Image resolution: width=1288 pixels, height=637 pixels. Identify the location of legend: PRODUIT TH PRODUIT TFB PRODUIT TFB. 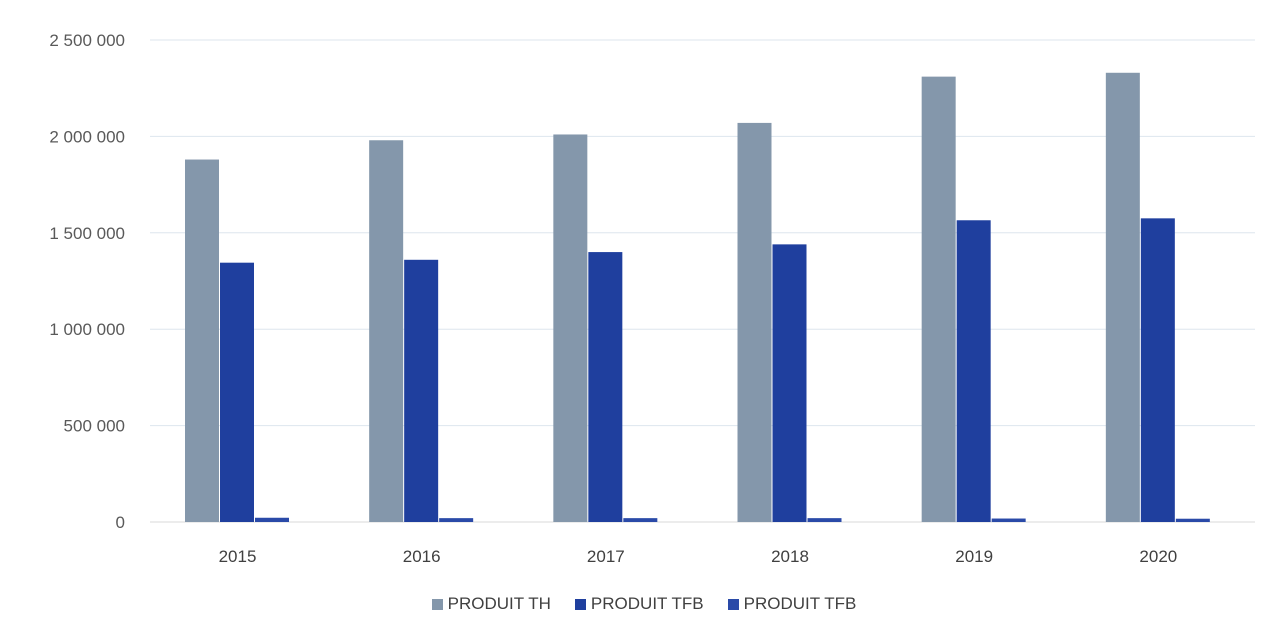
(644, 604).